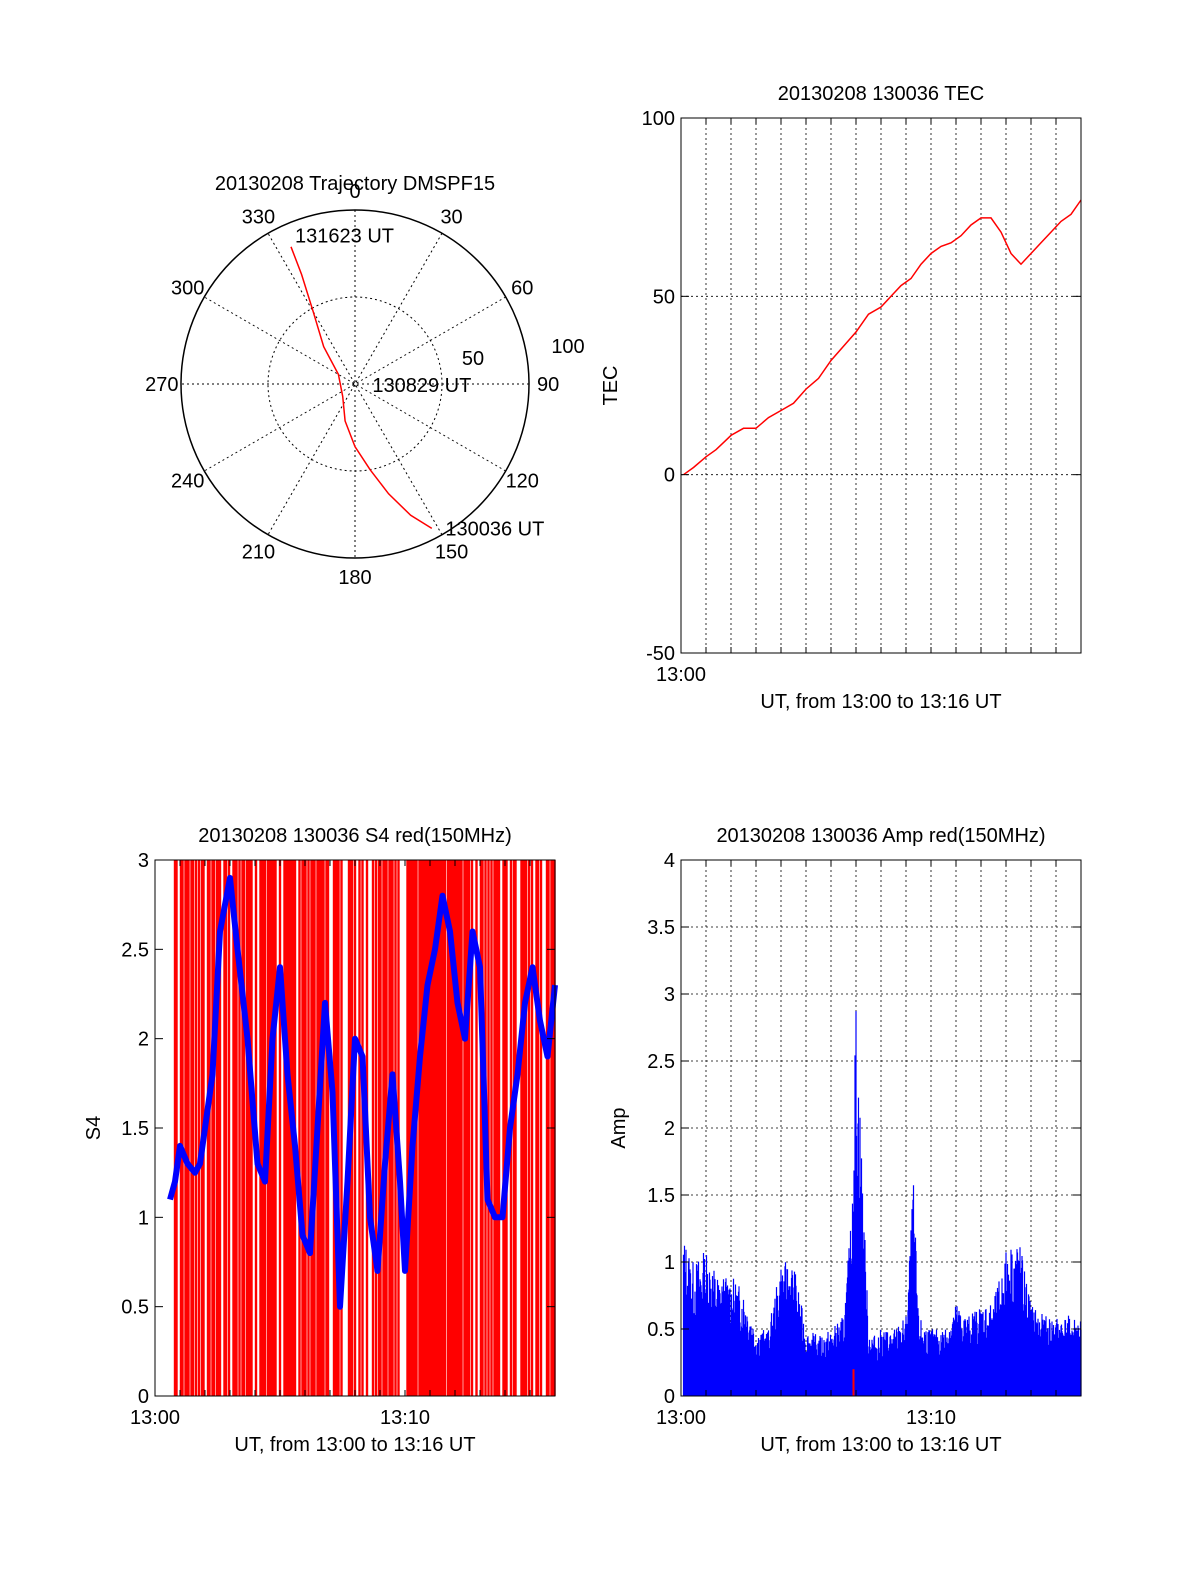 The width and height of the screenshot is (1200, 1575). What do you see at coordinates (451, 218) in the screenshot?
I see `polar-azimuth-label-30: 30` at bounding box center [451, 218].